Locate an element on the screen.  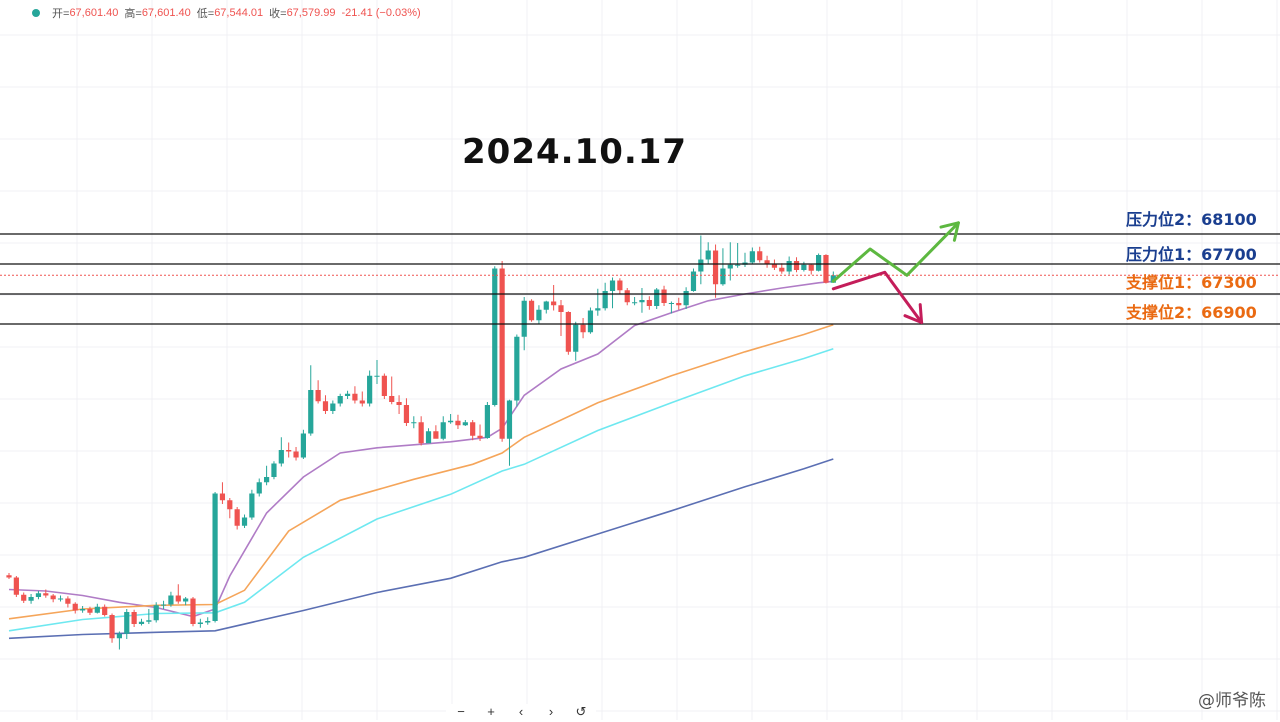
visibility-dot-icon is located at coordinates (36, 13).